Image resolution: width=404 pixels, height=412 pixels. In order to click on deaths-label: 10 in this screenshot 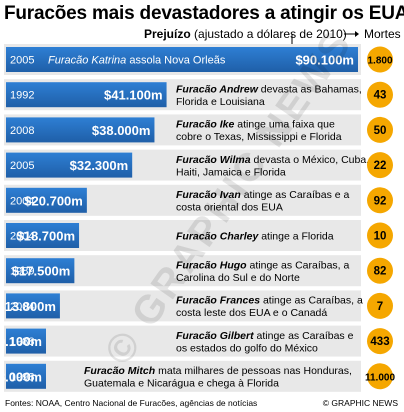, I will do `click(380, 237)`.